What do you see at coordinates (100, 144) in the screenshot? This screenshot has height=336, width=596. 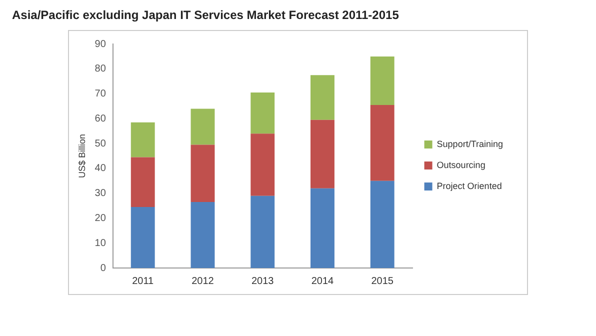 I see `y-tick-label: 50` at bounding box center [100, 144].